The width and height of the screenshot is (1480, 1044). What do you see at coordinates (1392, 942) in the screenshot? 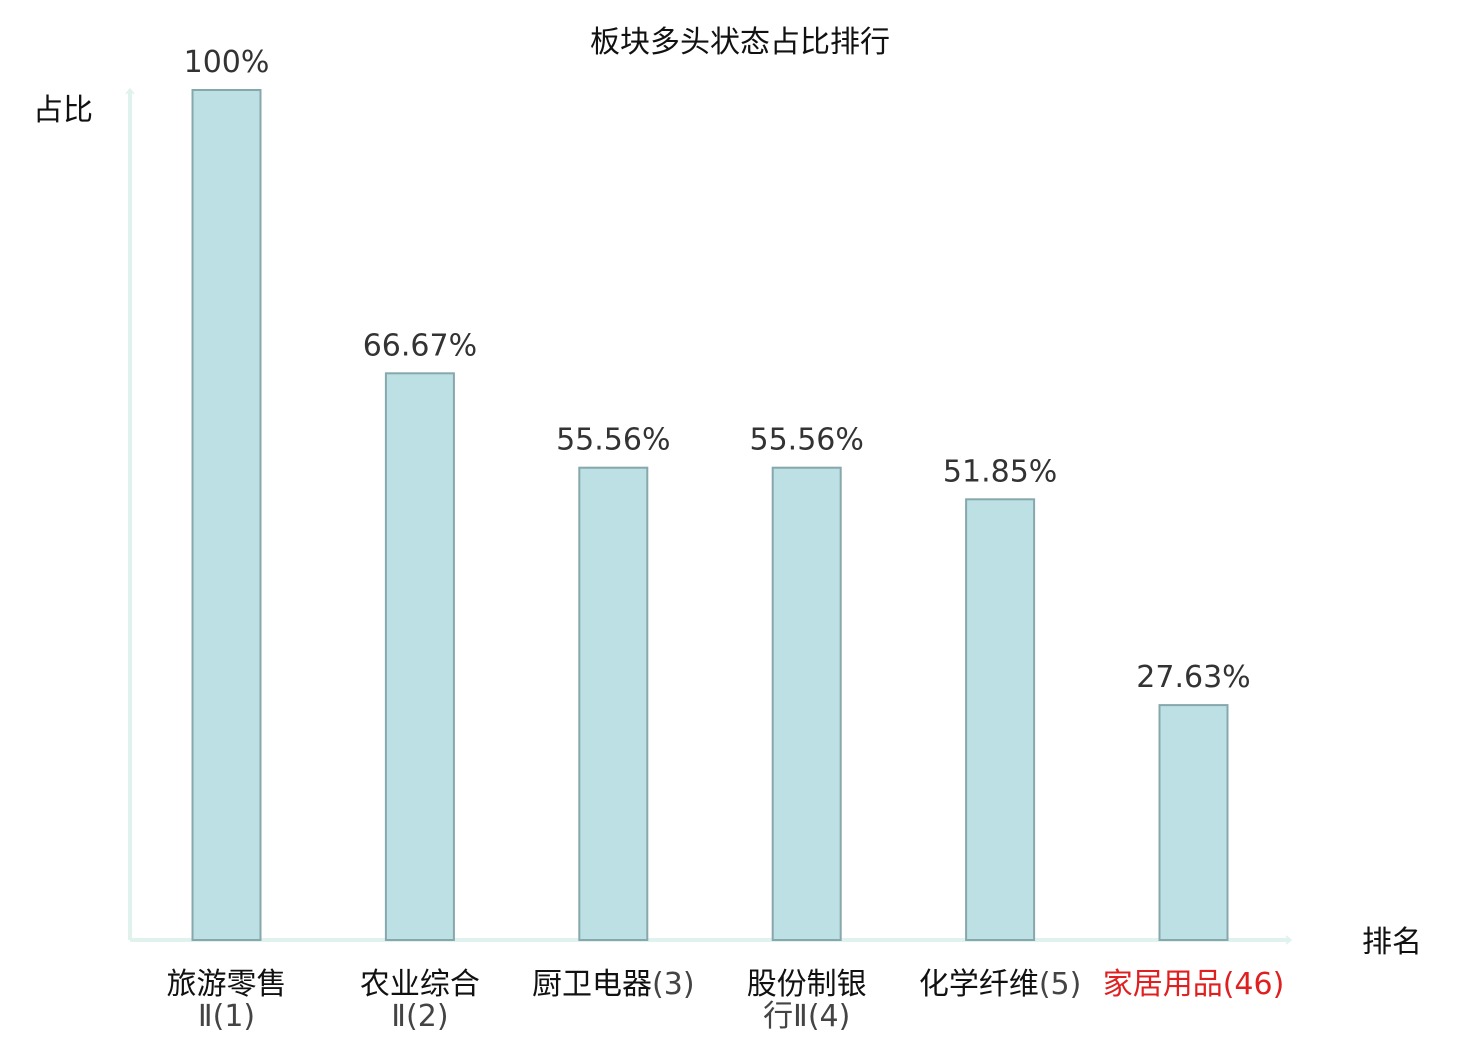
I see `x-axis-label: 排名` at bounding box center [1392, 942].